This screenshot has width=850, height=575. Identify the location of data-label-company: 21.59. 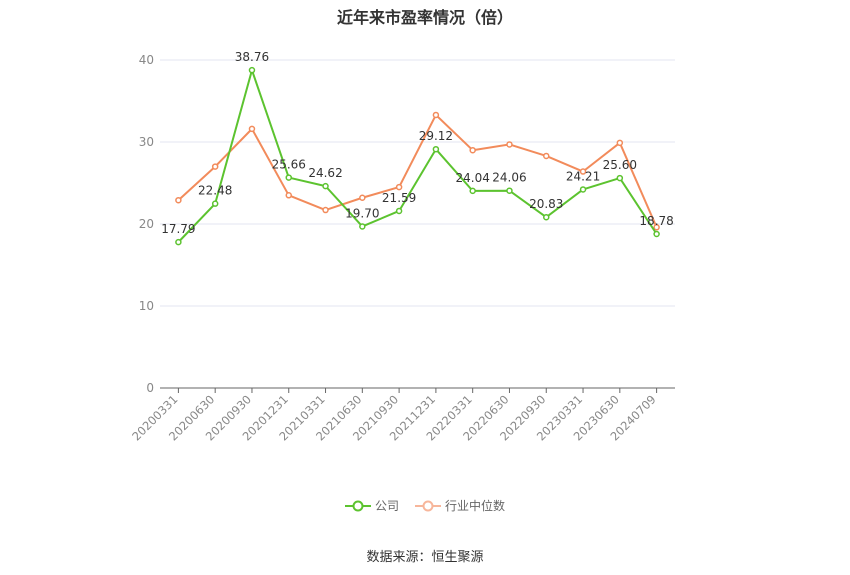
(399, 198).